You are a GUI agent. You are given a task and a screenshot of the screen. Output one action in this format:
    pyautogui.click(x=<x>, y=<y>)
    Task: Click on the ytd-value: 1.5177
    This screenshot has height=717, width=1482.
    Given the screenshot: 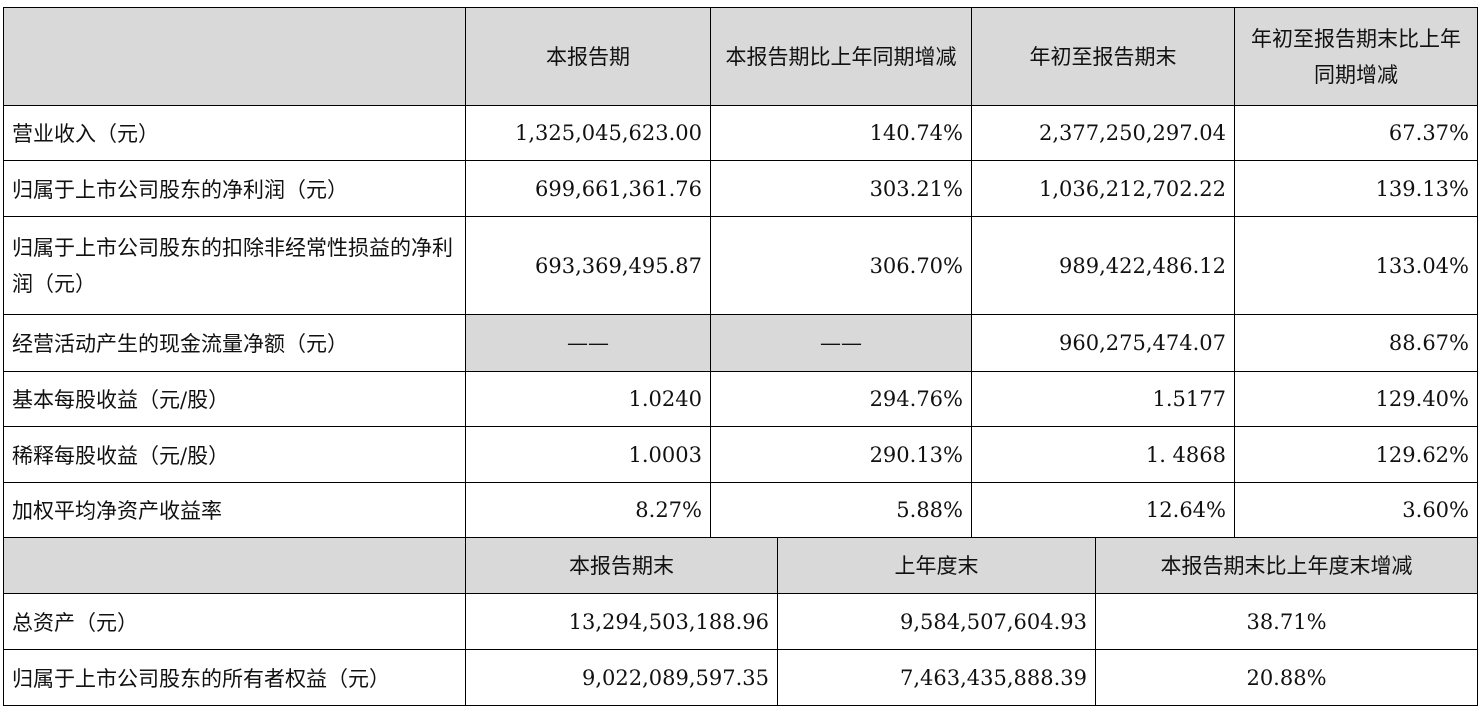 What is the action you would take?
    pyautogui.click(x=1103, y=399)
    